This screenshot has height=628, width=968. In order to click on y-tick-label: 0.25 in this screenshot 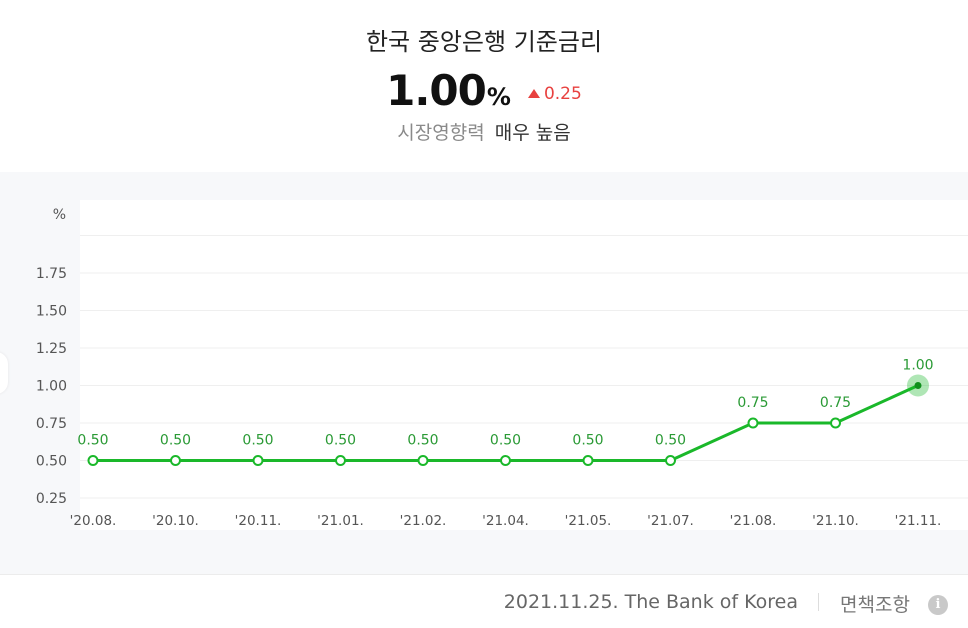, I will do `click(51, 499)`.